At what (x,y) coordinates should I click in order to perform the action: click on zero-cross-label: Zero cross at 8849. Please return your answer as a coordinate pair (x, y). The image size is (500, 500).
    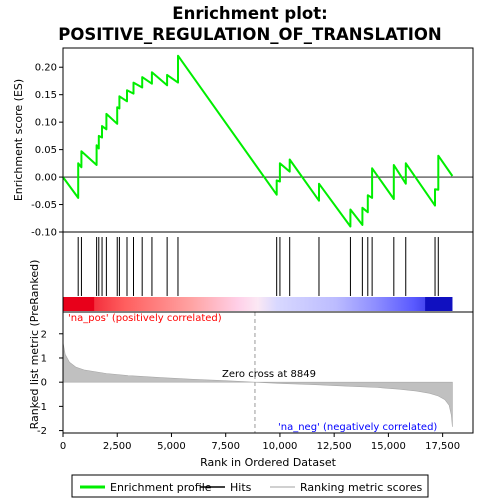
    Looking at the image, I should click on (269, 374).